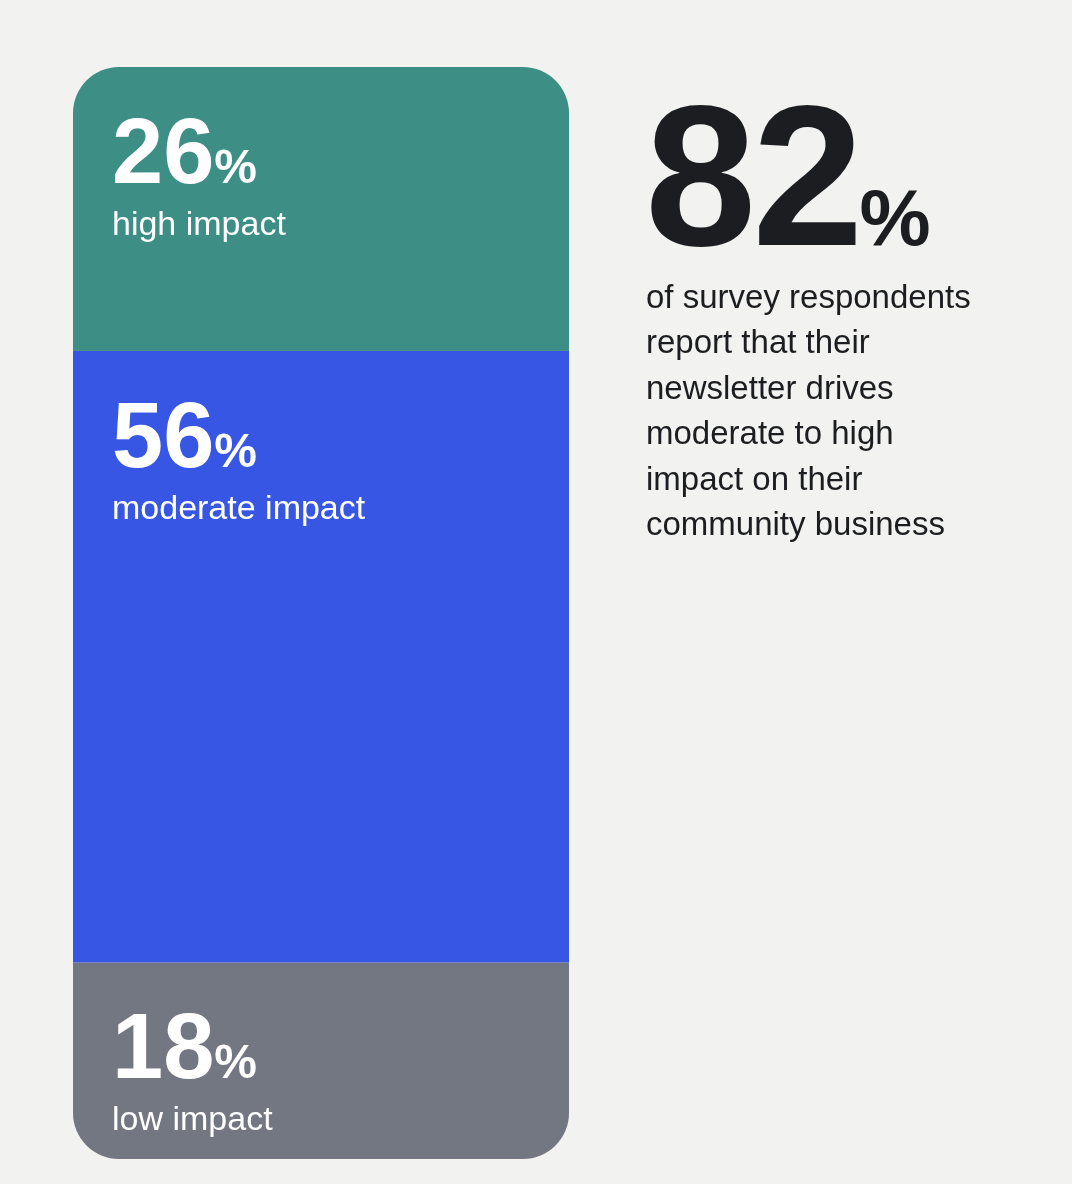  What do you see at coordinates (185, 1046) in the screenshot?
I see `data-label: 18%` at bounding box center [185, 1046].